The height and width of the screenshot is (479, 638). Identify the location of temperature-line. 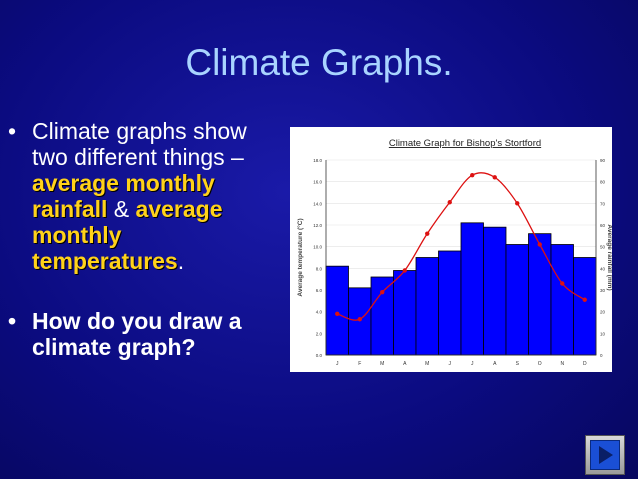
(461, 246).